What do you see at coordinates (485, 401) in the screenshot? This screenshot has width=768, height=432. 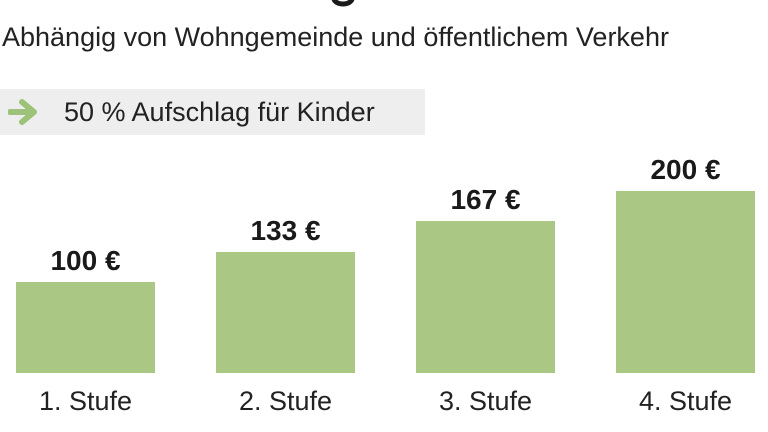 I see `category-label-3: 3. Stufe` at bounding box center [485, 401].